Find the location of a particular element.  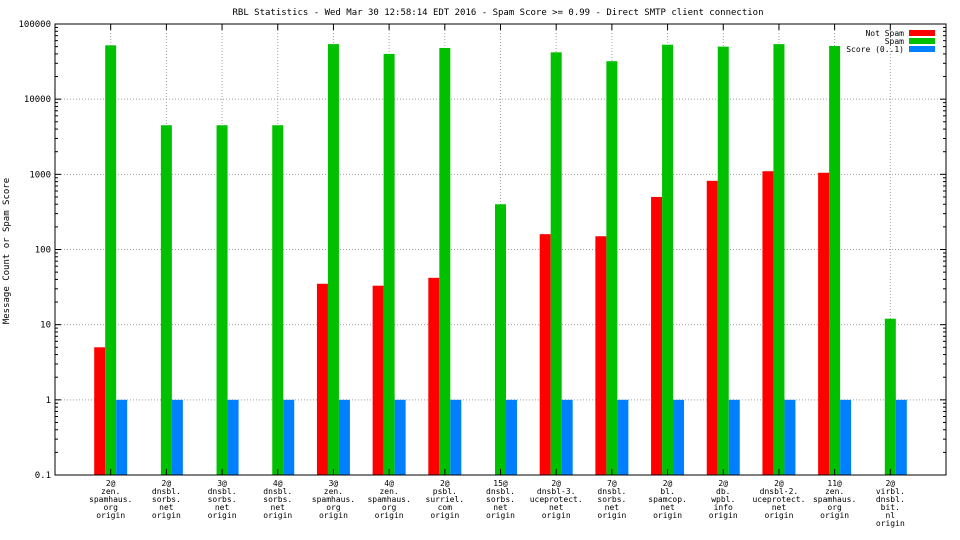

y-tick-label: 100 is located at coordinates (43, 251).